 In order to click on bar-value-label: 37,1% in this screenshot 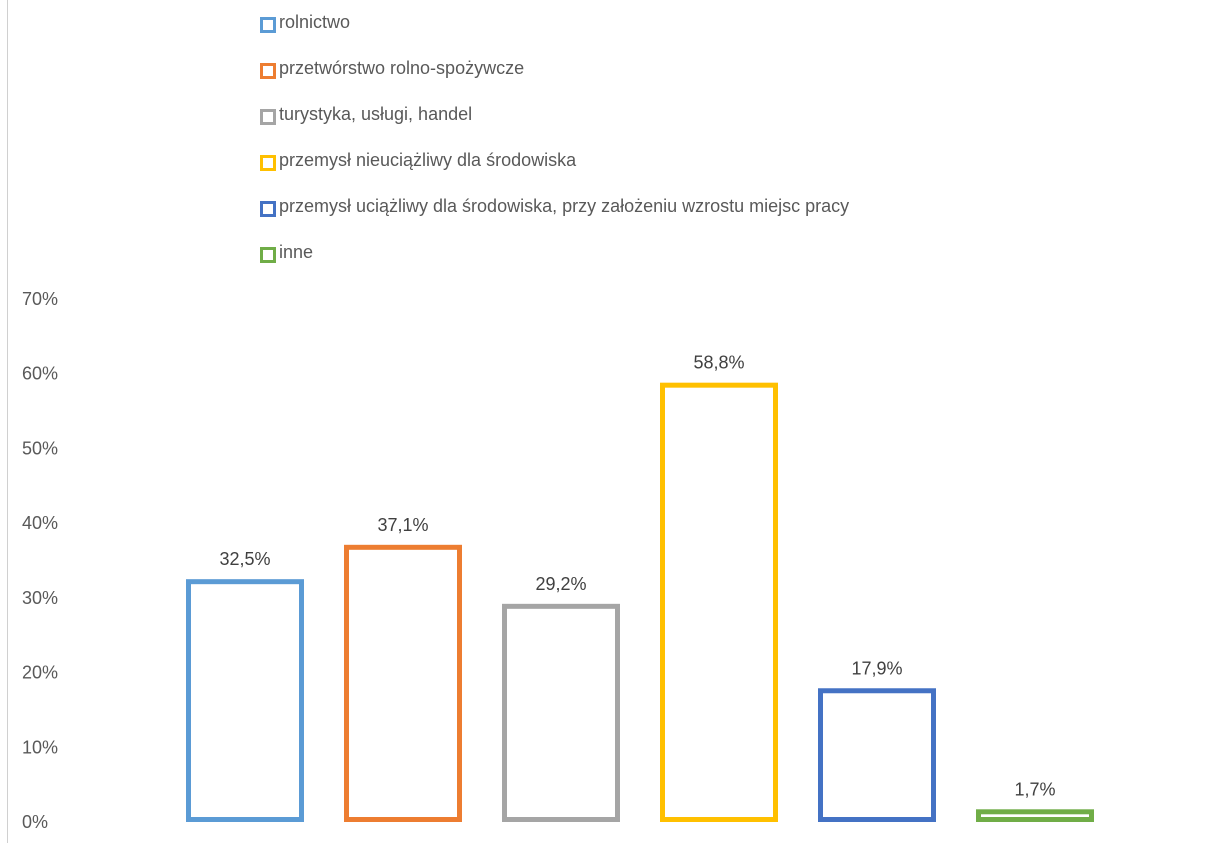, I will do `click(402, 525)`.